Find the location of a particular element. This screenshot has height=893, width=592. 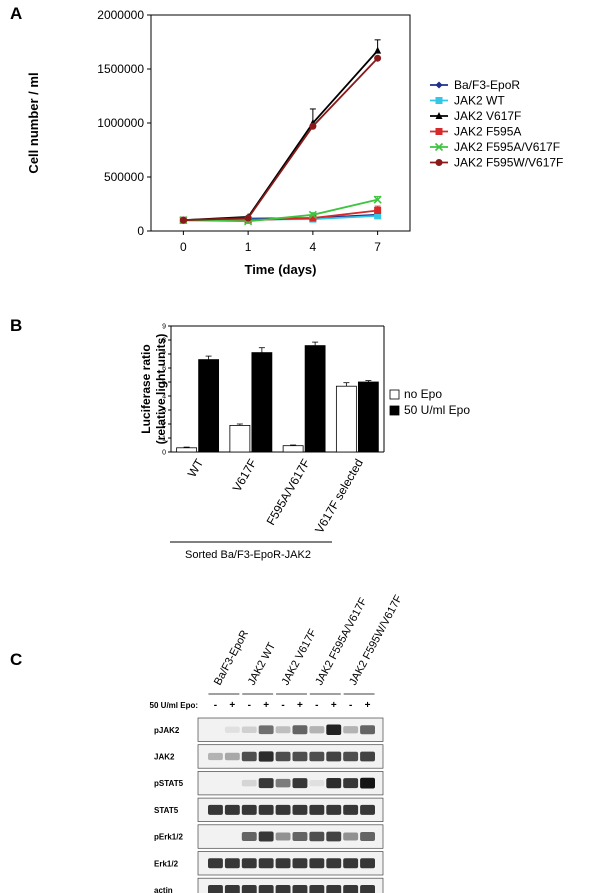

category-label: V617F is located at coordinates (245, 476).